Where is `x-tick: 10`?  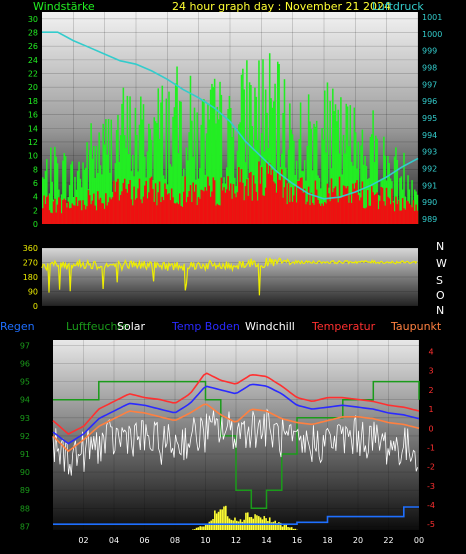
x-tick: 10 is located at coordinates (199, 229).